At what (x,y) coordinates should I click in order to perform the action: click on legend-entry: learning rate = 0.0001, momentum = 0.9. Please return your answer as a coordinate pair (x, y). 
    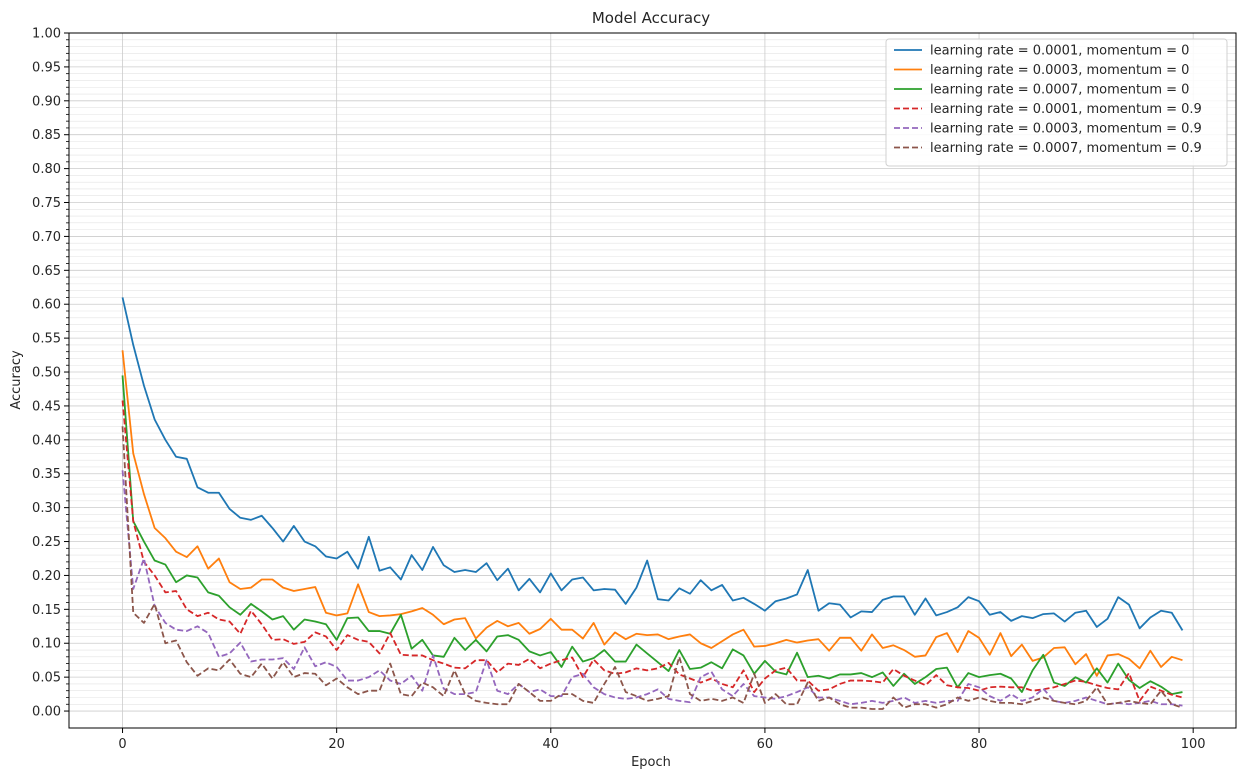
    Looking at the image, I should click on (1066, 109).